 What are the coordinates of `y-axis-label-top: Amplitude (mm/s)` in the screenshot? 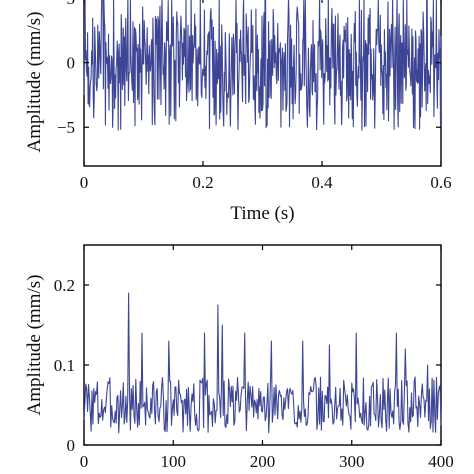 It's located at (34, 82).